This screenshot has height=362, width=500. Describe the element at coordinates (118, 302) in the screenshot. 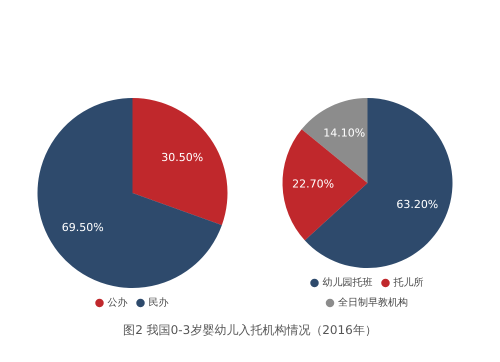

I see `legend-label: 公办` at that location.